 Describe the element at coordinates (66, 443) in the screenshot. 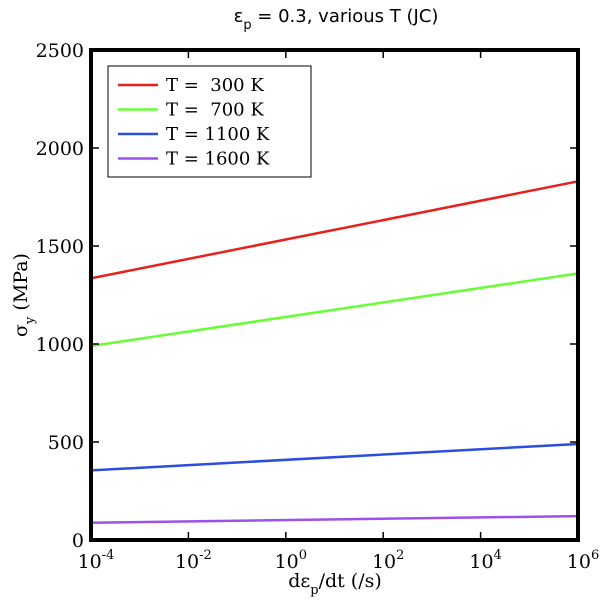

I see `y-tick-label: 500` at that location.